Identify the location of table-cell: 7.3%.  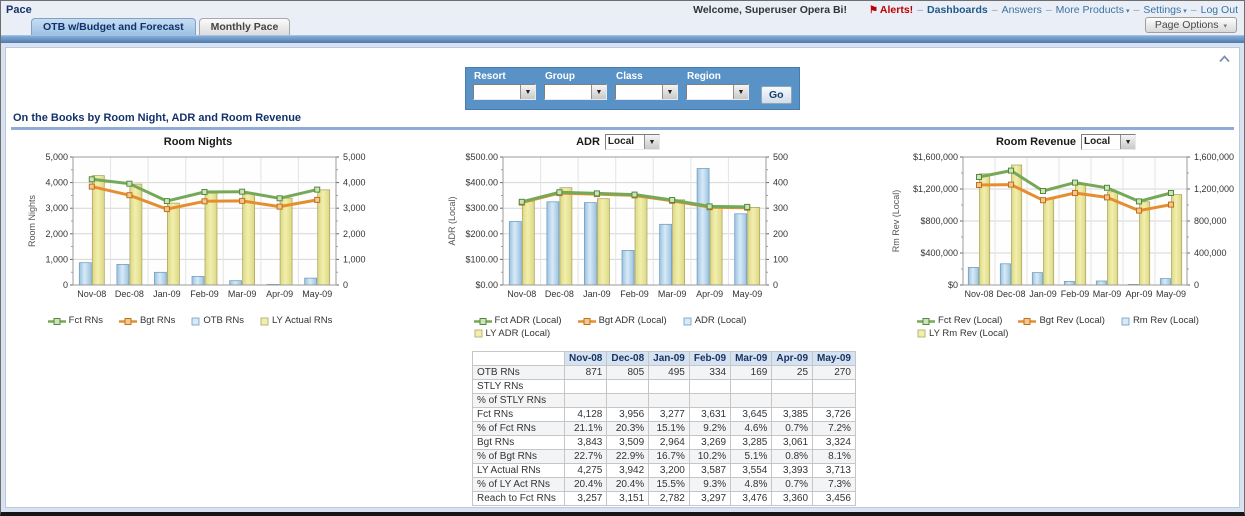
(834, 484).